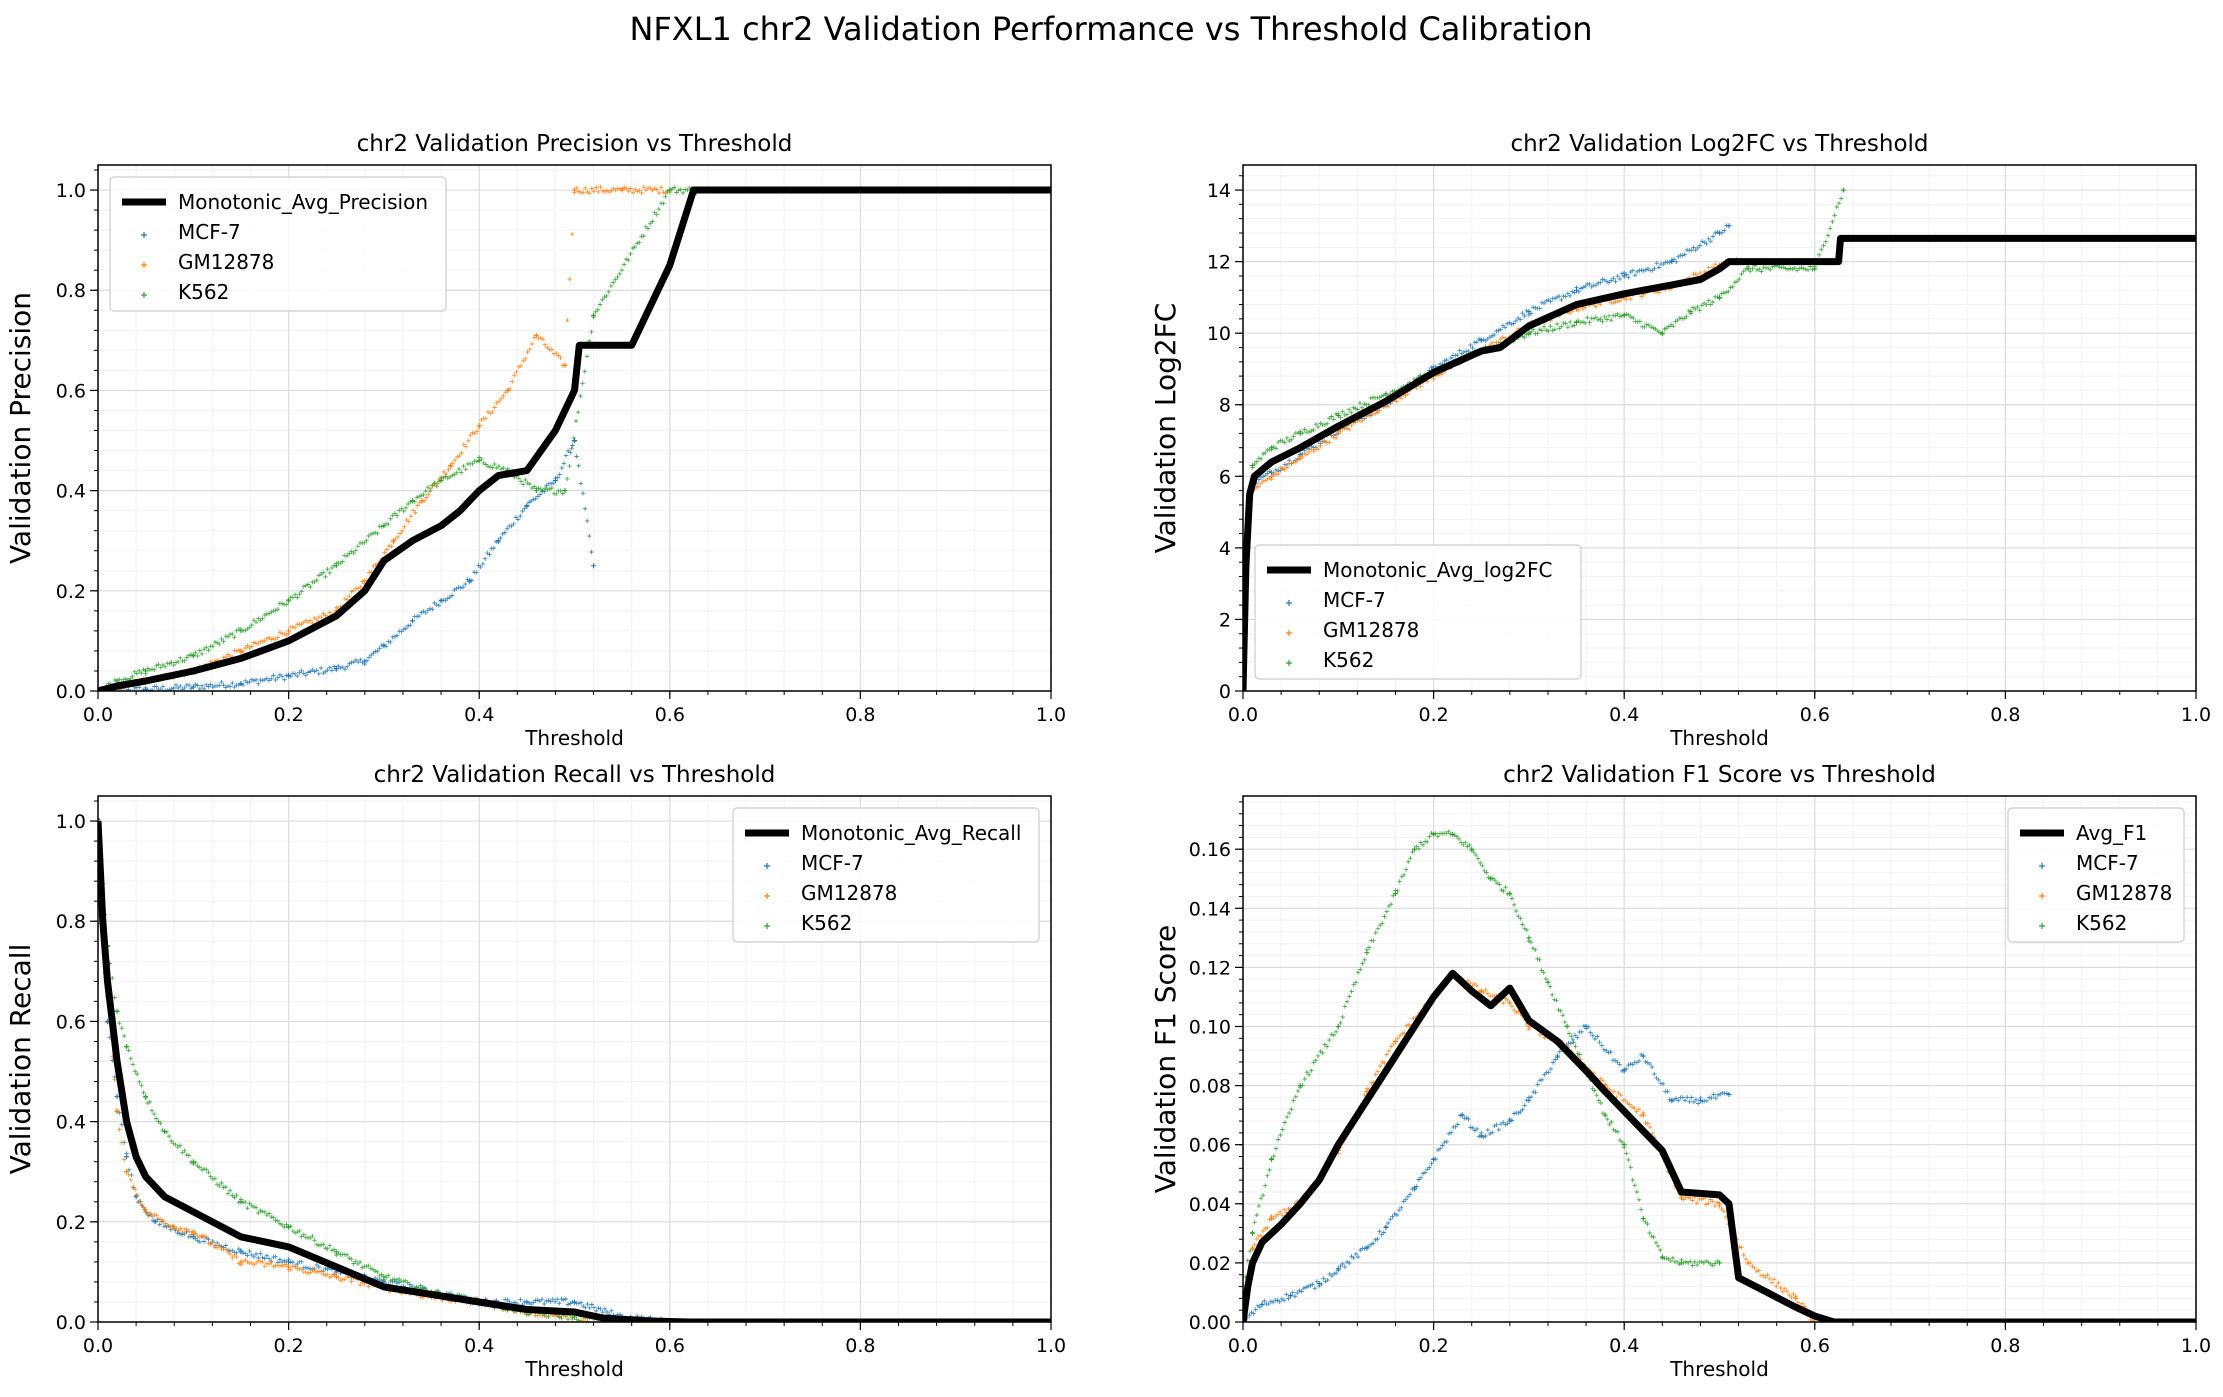  I want to click on x-tick-label: 0.2, so click(1433, 715).